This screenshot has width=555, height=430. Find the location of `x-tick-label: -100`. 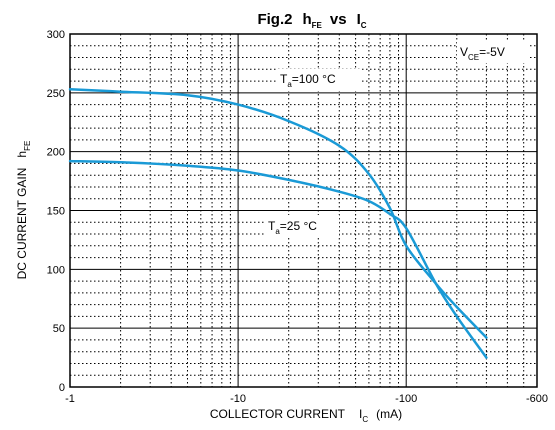

x-tick-label: -100 is located at coordinates (406, 399).